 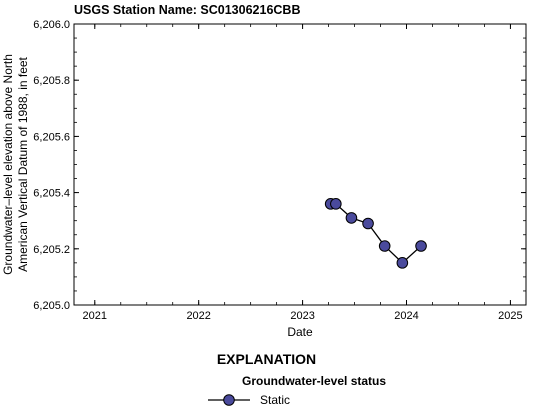 What do you see at coordinates (51, 81) in the screenshot?
I see `y-tick-label: 6,205.8` at bounding box center [51, 81].